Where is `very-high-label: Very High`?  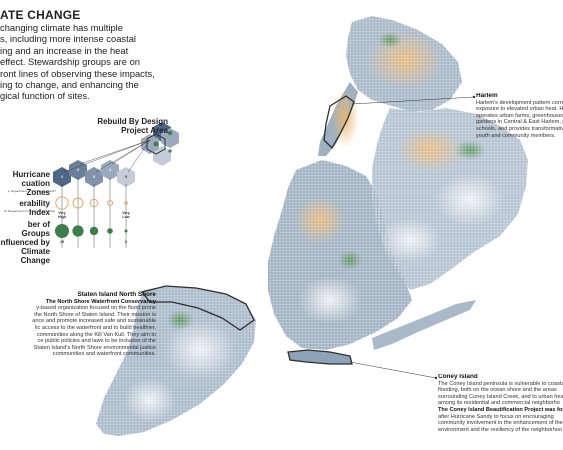
very-high-label: Very High is located at coordinates (62, 215).